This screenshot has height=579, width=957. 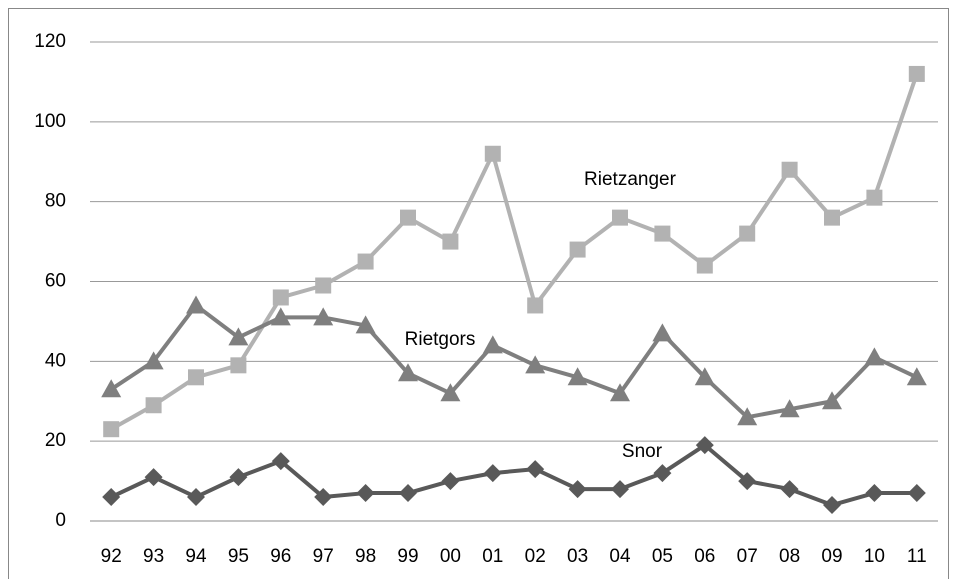 I want to click on x-tick-label: 05, so click(x=662, y=556).